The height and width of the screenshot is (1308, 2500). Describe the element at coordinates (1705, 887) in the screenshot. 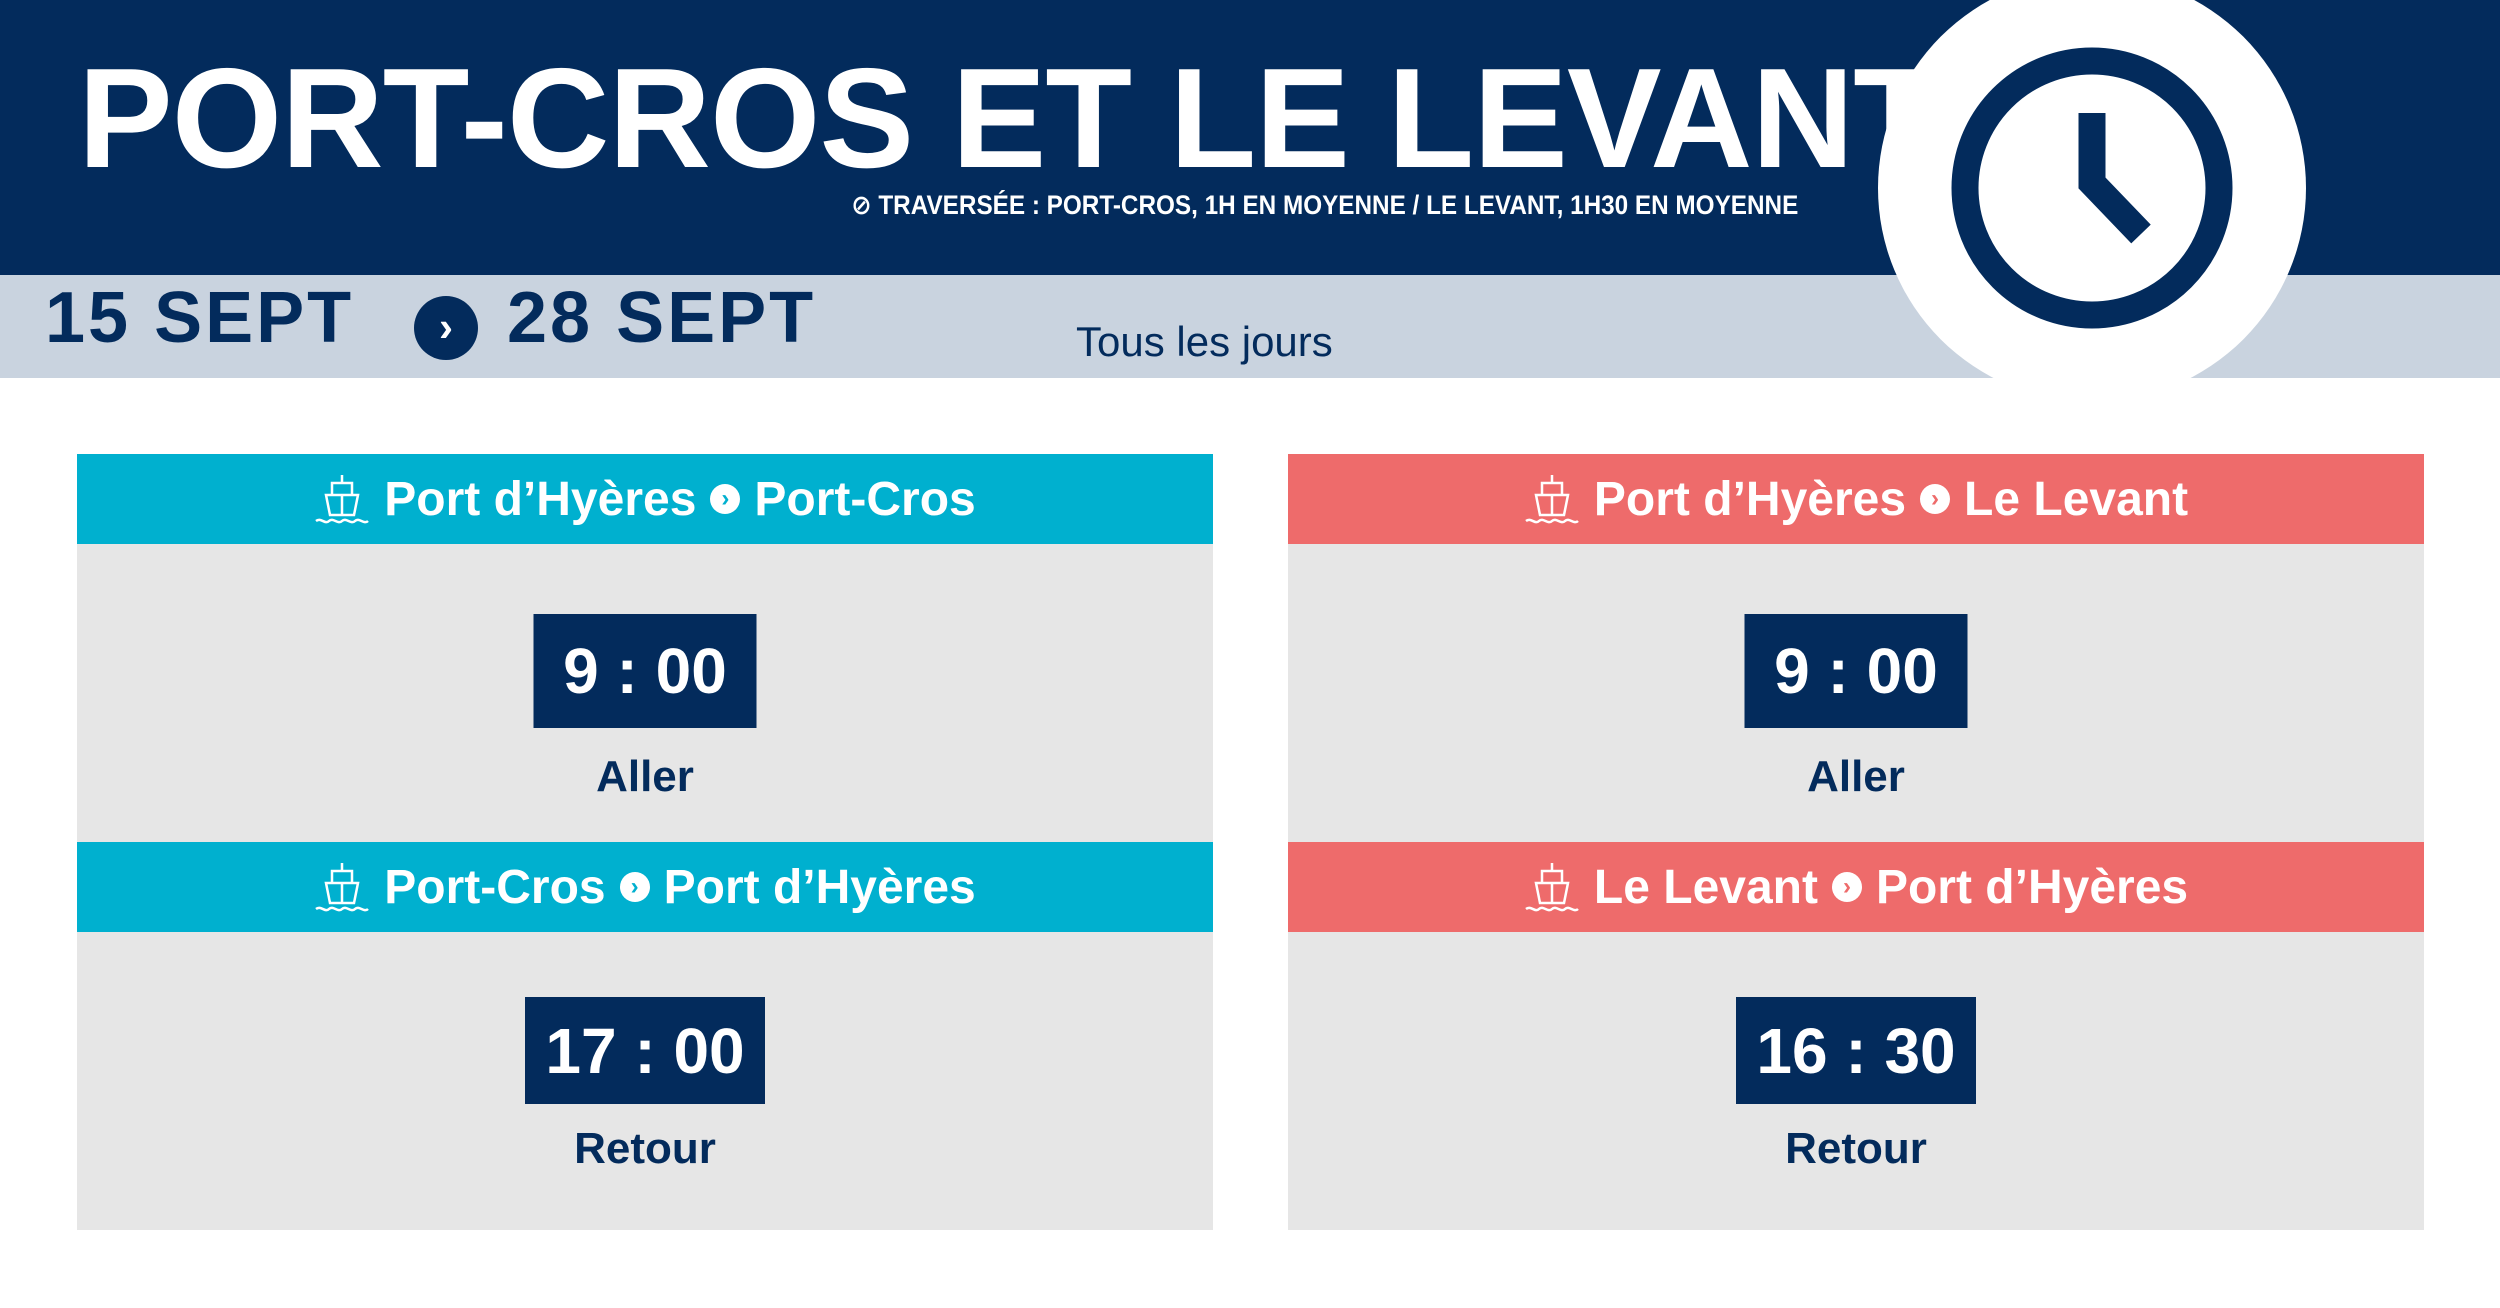

I see `route-from: Le Levant` at that location.